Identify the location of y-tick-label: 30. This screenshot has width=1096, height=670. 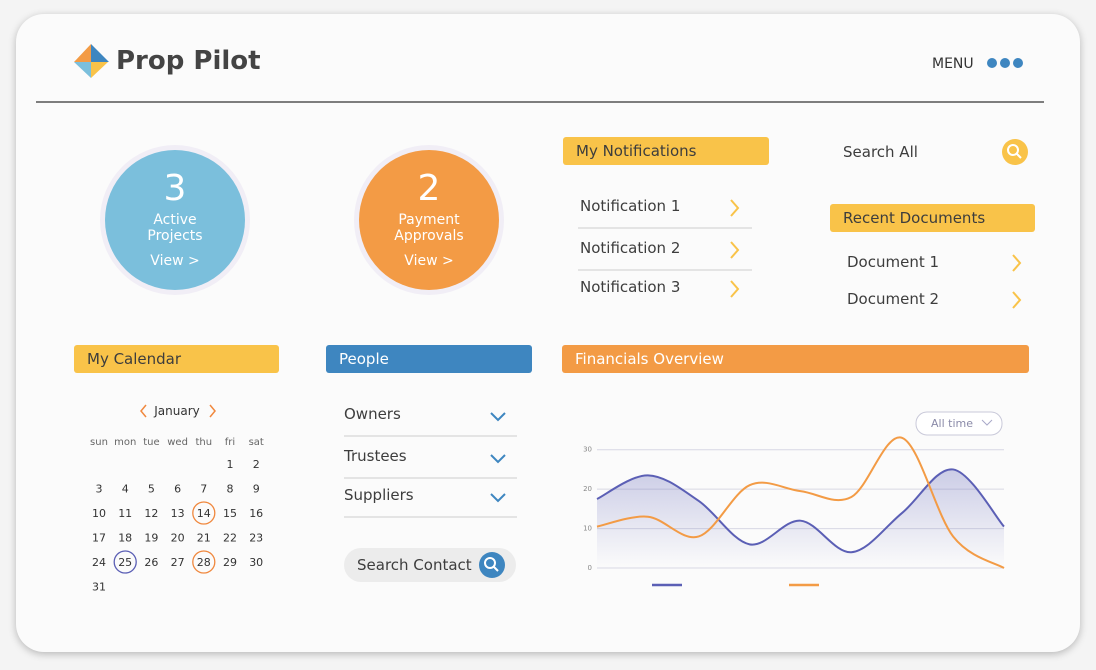
(587, 450).